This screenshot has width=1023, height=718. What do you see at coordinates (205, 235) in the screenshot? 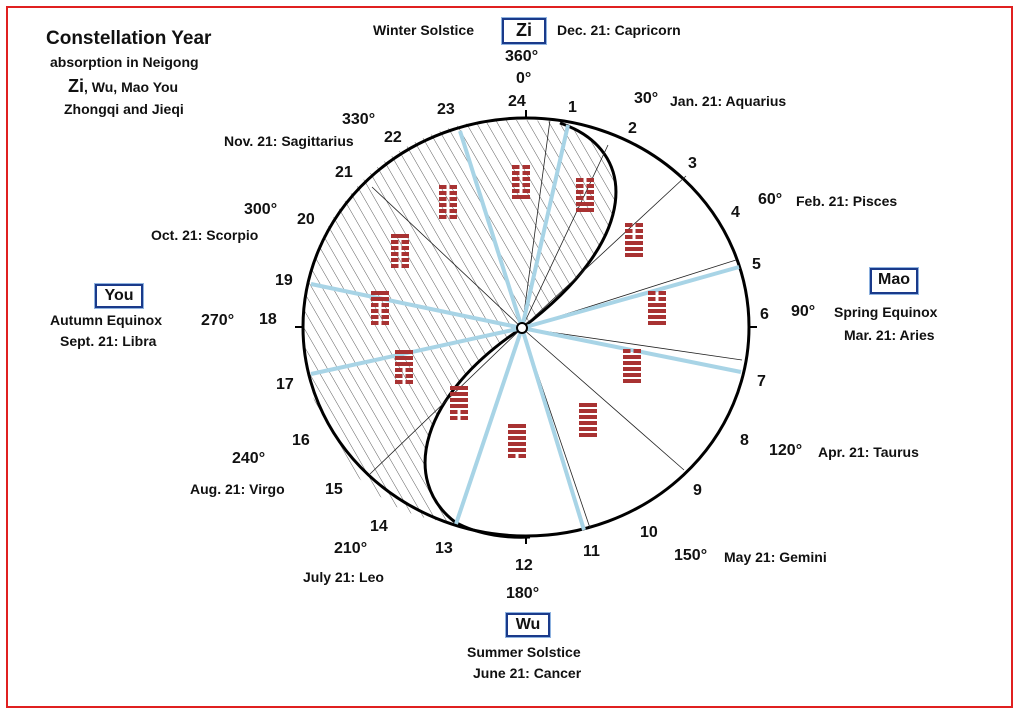
I see `scorpio-label: Oct. 21: Scorpio` at bounding box center [205, 235].